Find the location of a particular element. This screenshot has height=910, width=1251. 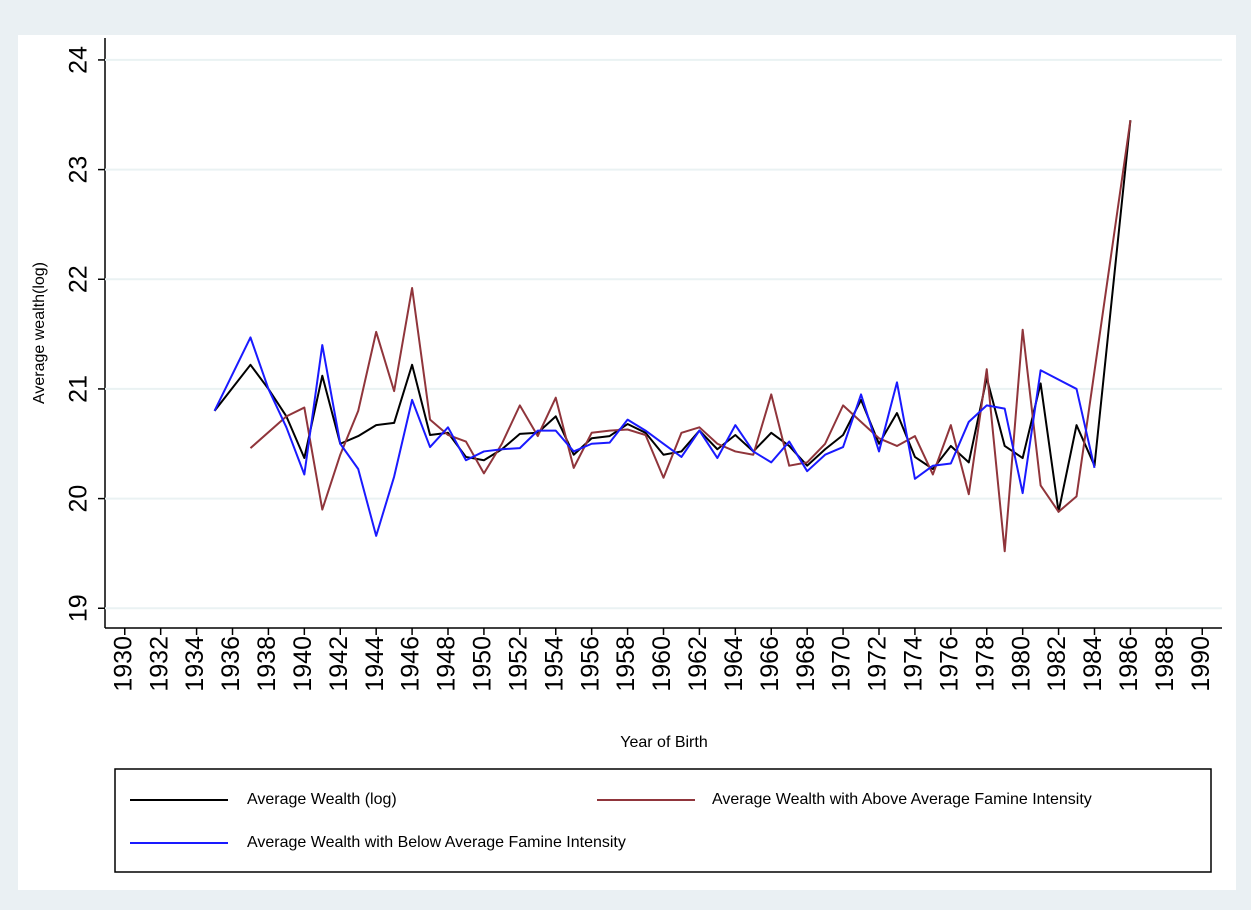

x-tick-label: 1986 is located at coordinates (1129, 664).